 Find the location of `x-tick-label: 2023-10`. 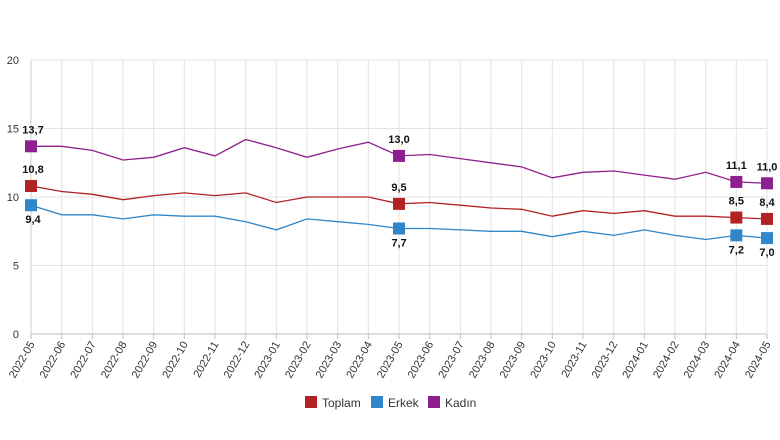

x-tick-label: 2023-10 is located at coordinates (543, 360).